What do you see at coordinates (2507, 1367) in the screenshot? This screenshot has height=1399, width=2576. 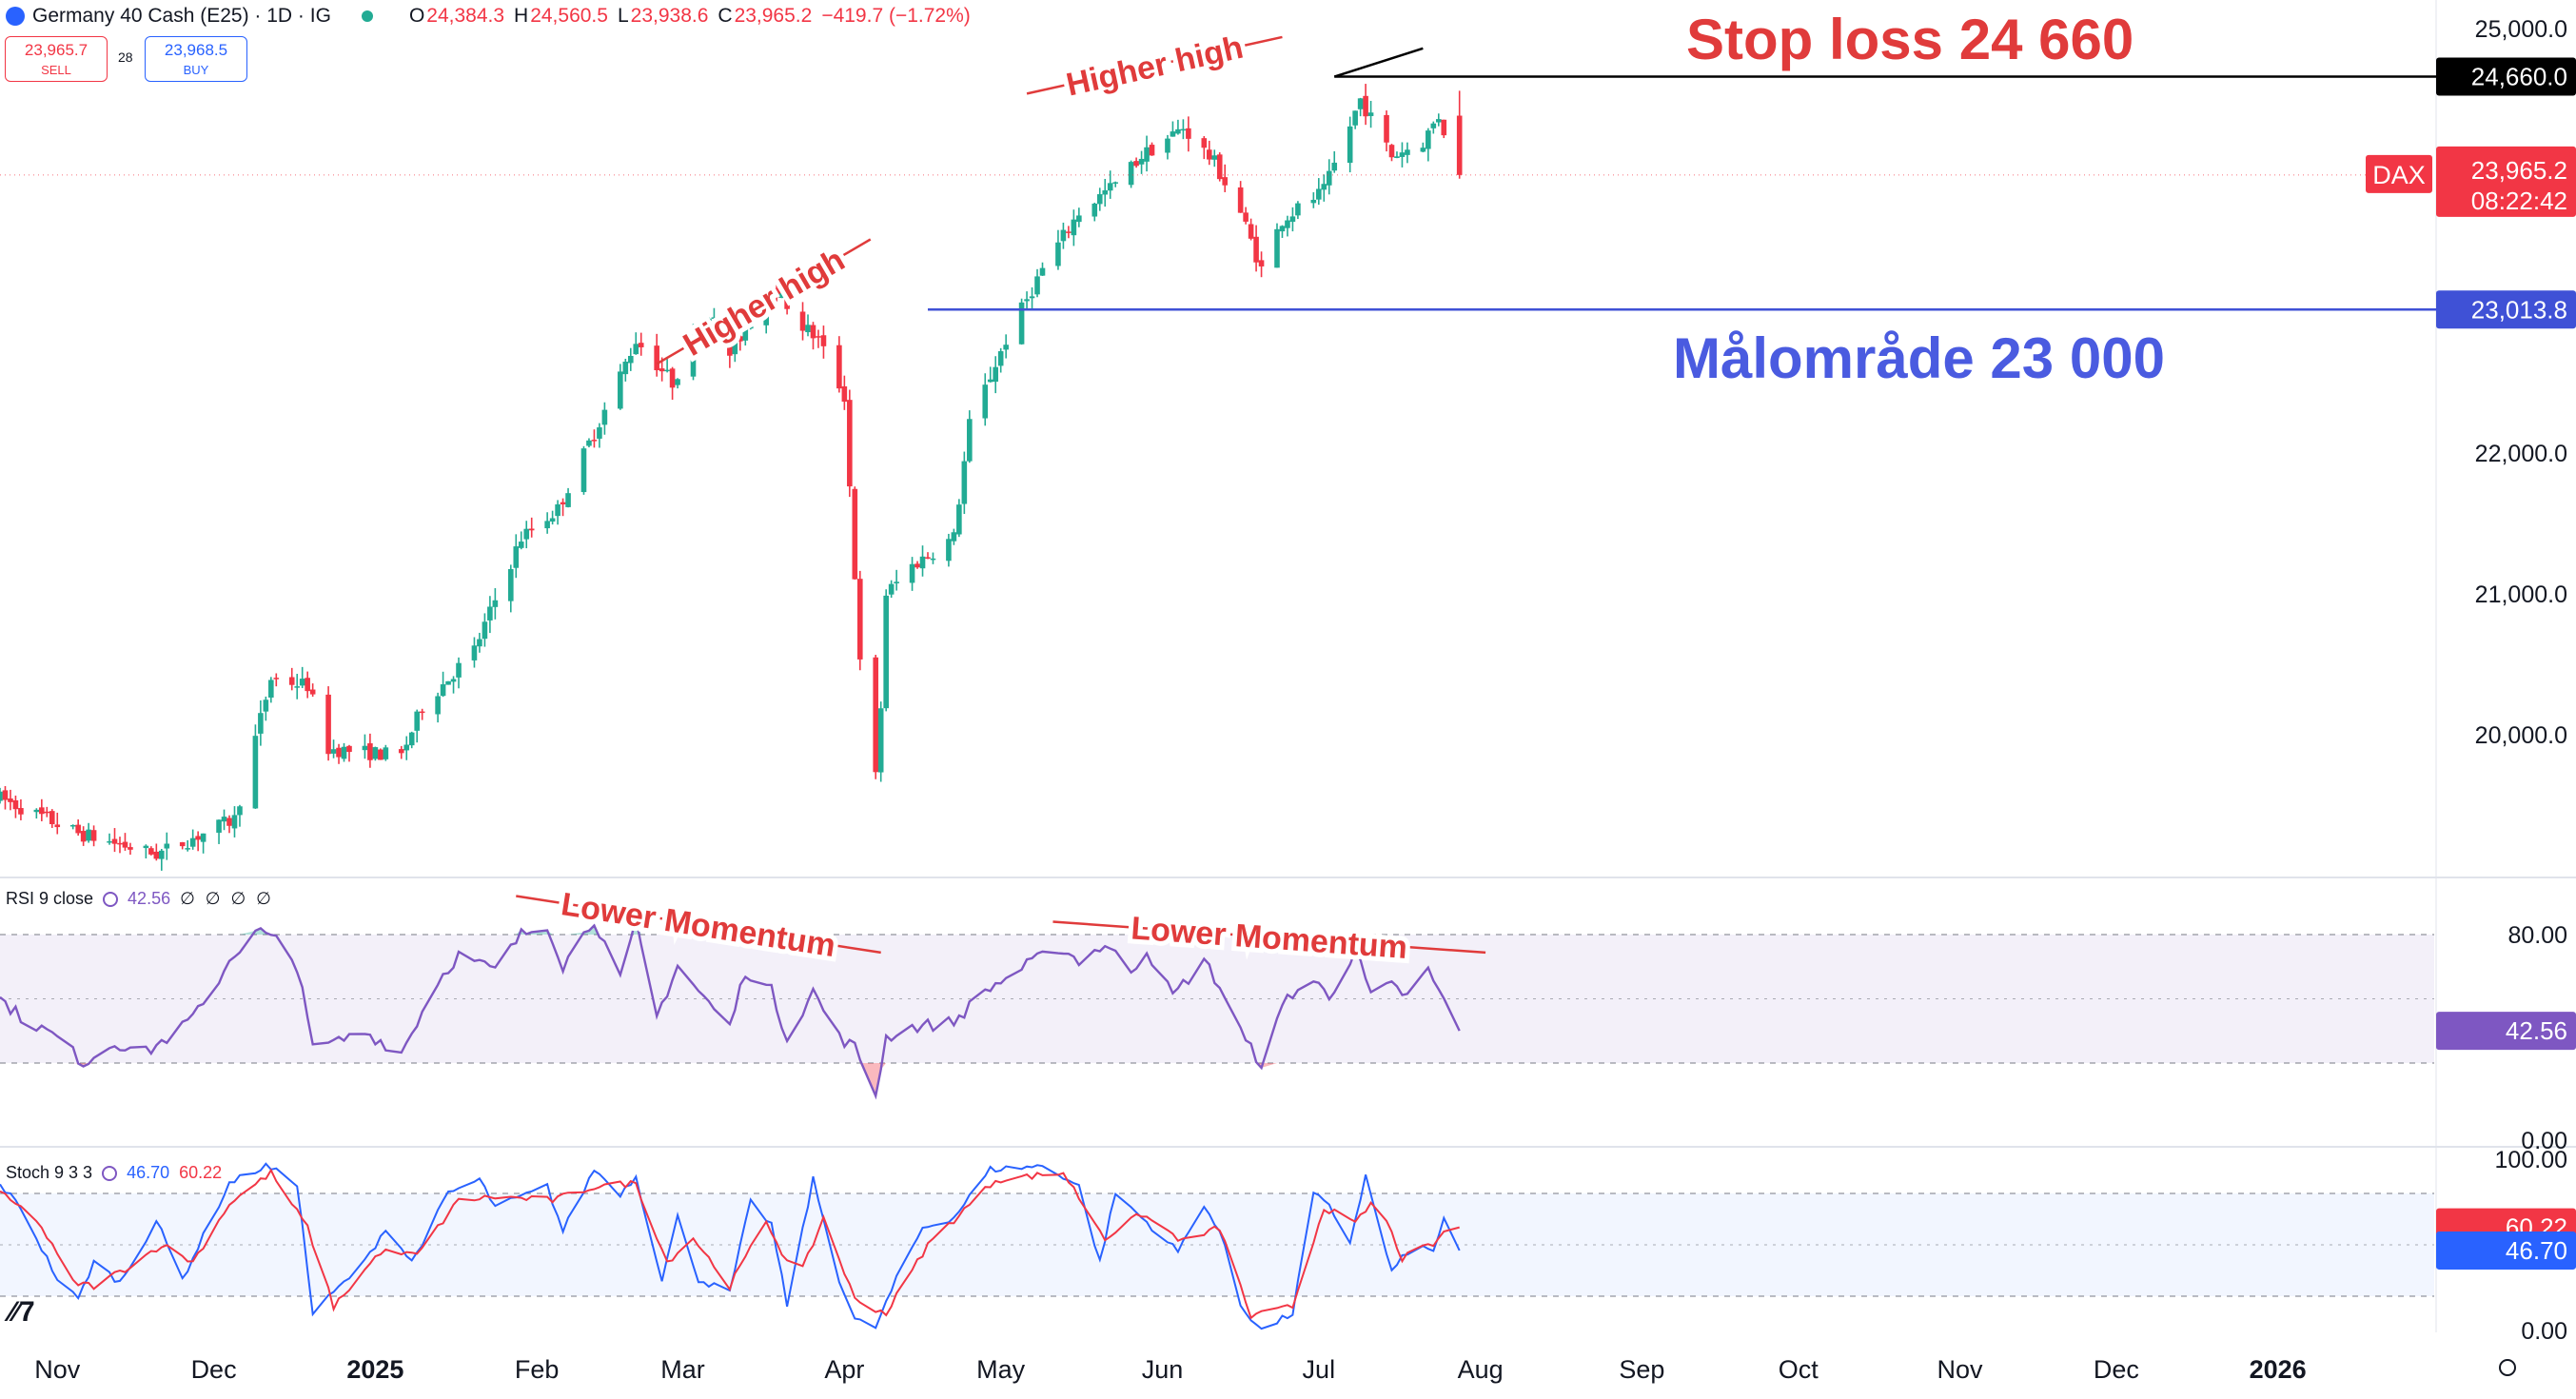 I see `chart-settings-icon` at bounding box center [2507, 1367].